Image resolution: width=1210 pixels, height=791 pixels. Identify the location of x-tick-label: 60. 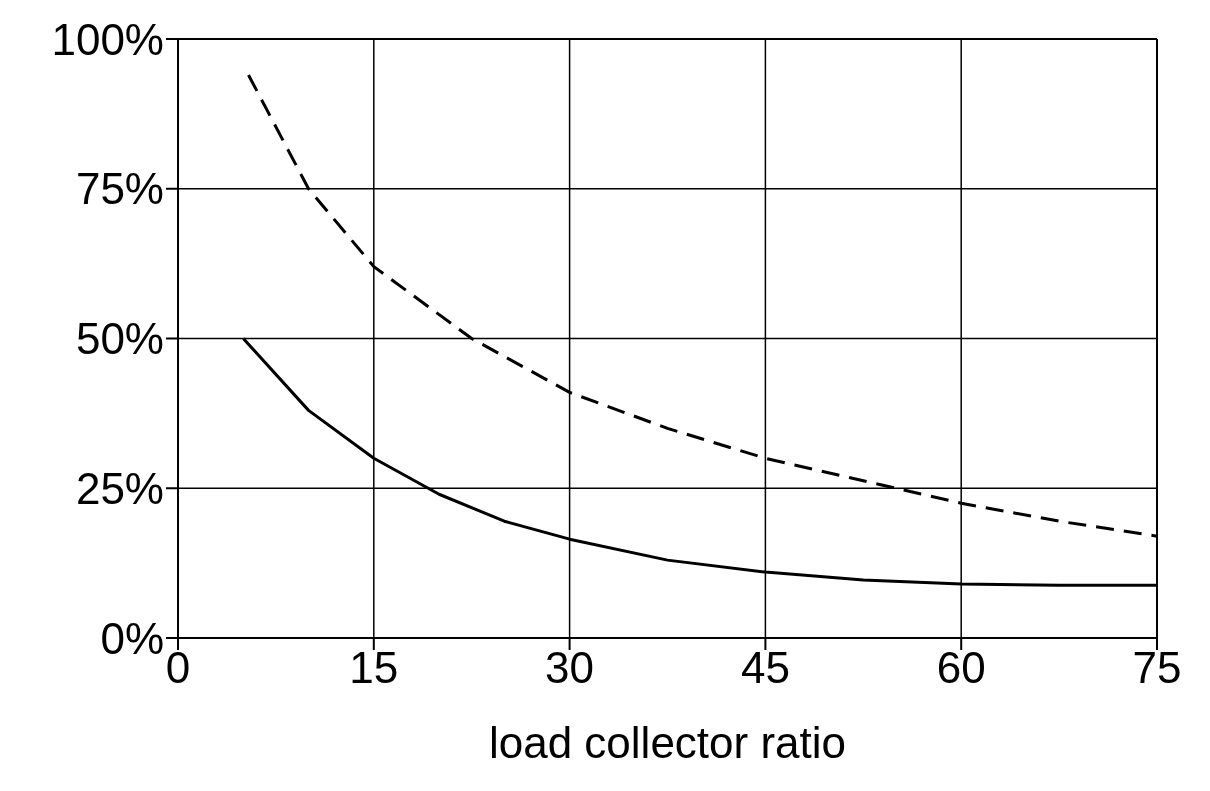
(961, 668).